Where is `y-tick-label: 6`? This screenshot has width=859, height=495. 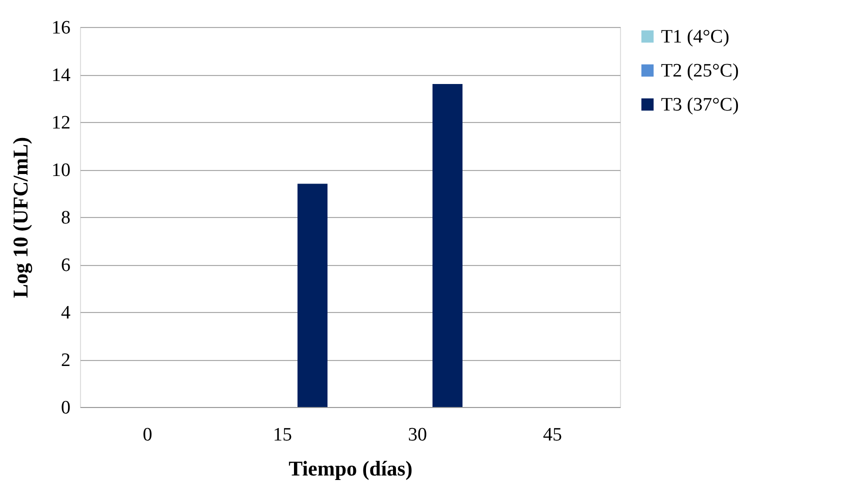
y-tick-label: 6 is located at coordinates (65, 265).